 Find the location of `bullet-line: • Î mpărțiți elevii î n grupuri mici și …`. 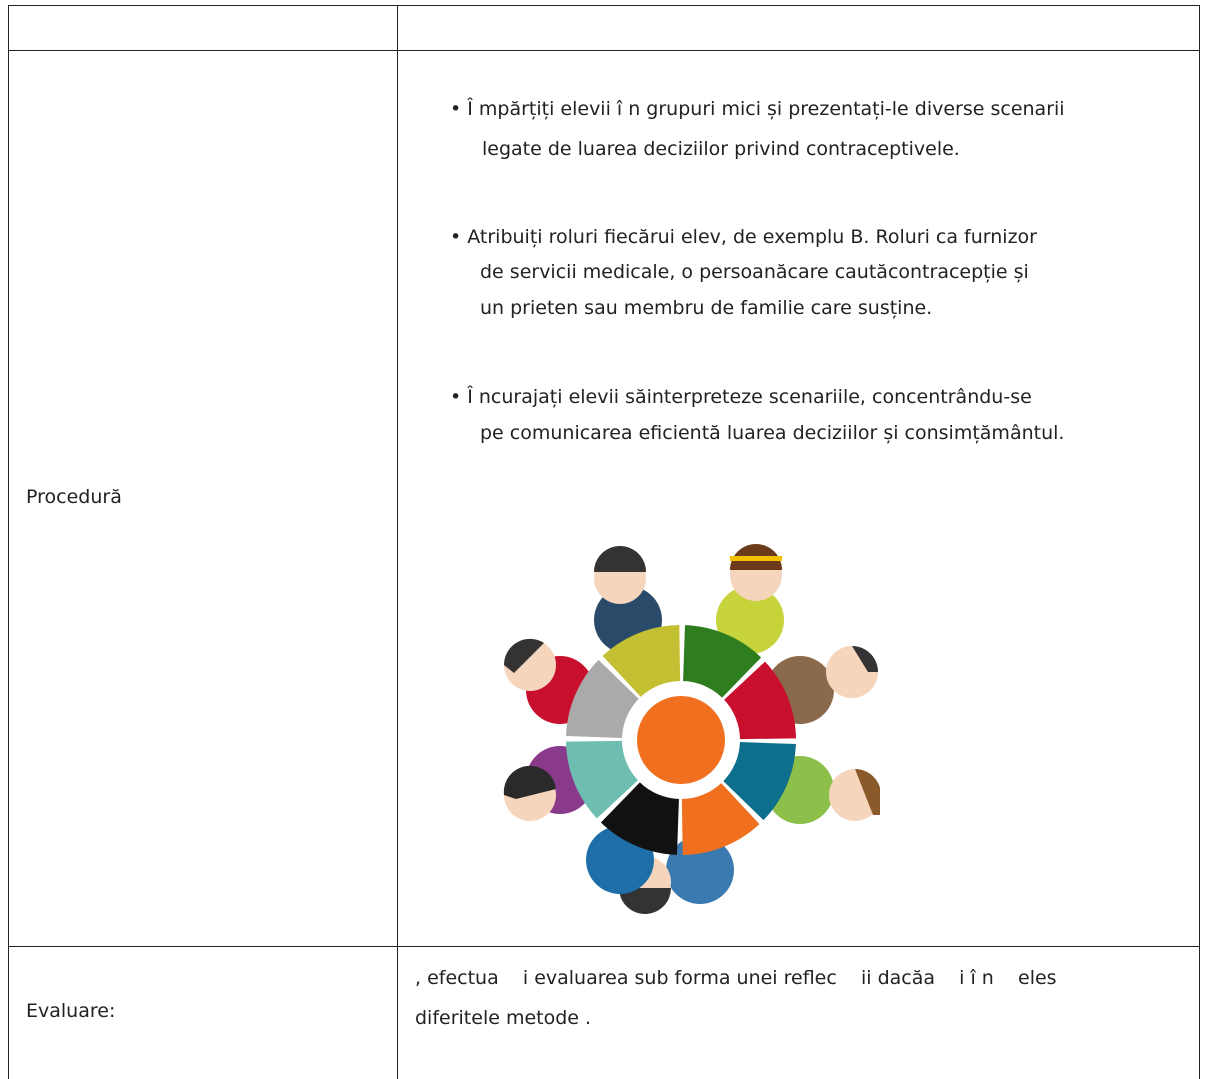

bullet-line: • Î mpărțiți elevii î n grupuri mici și … is located at coordinates (757, 109).